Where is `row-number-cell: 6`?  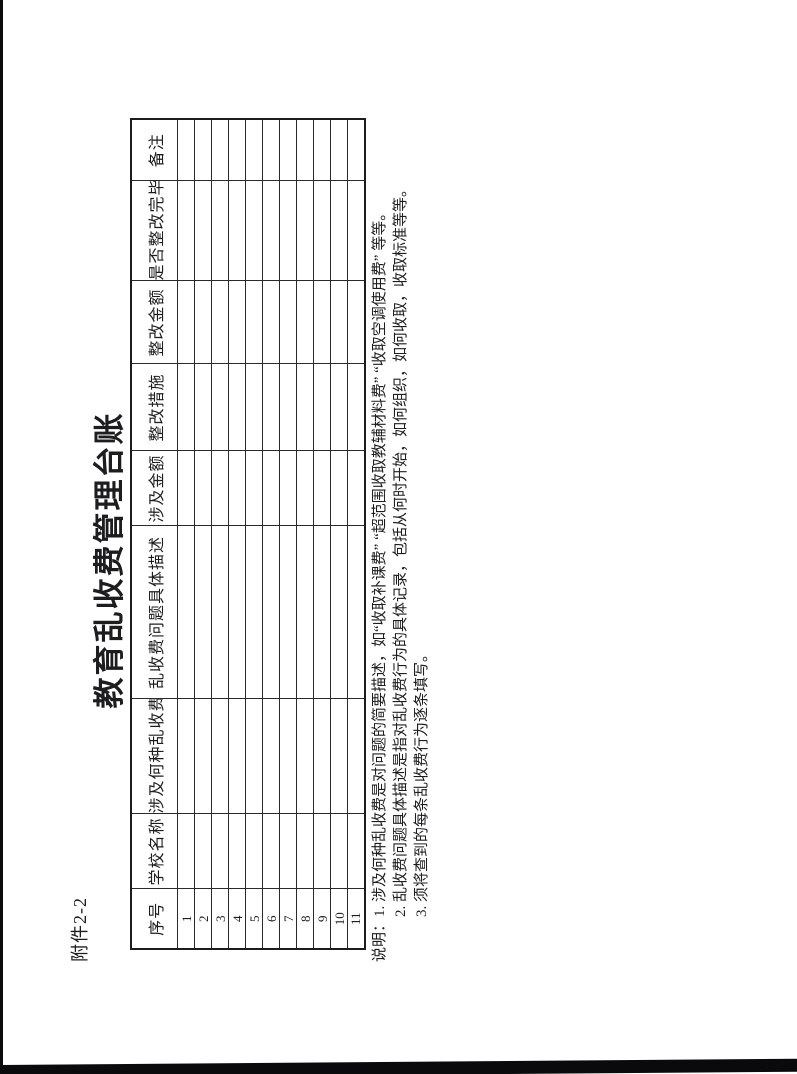 row-number-cell: 6 is located at coordinates (271, 919).